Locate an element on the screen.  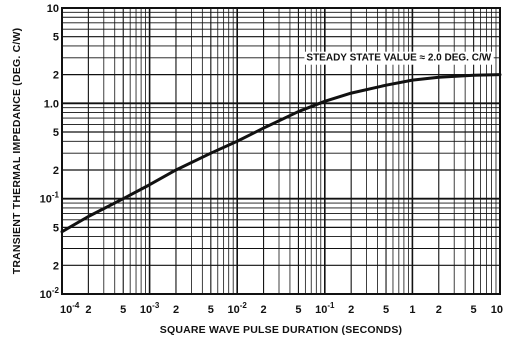
x-tick-label: 10⁻⁴ is located at coordinates (70, 308).